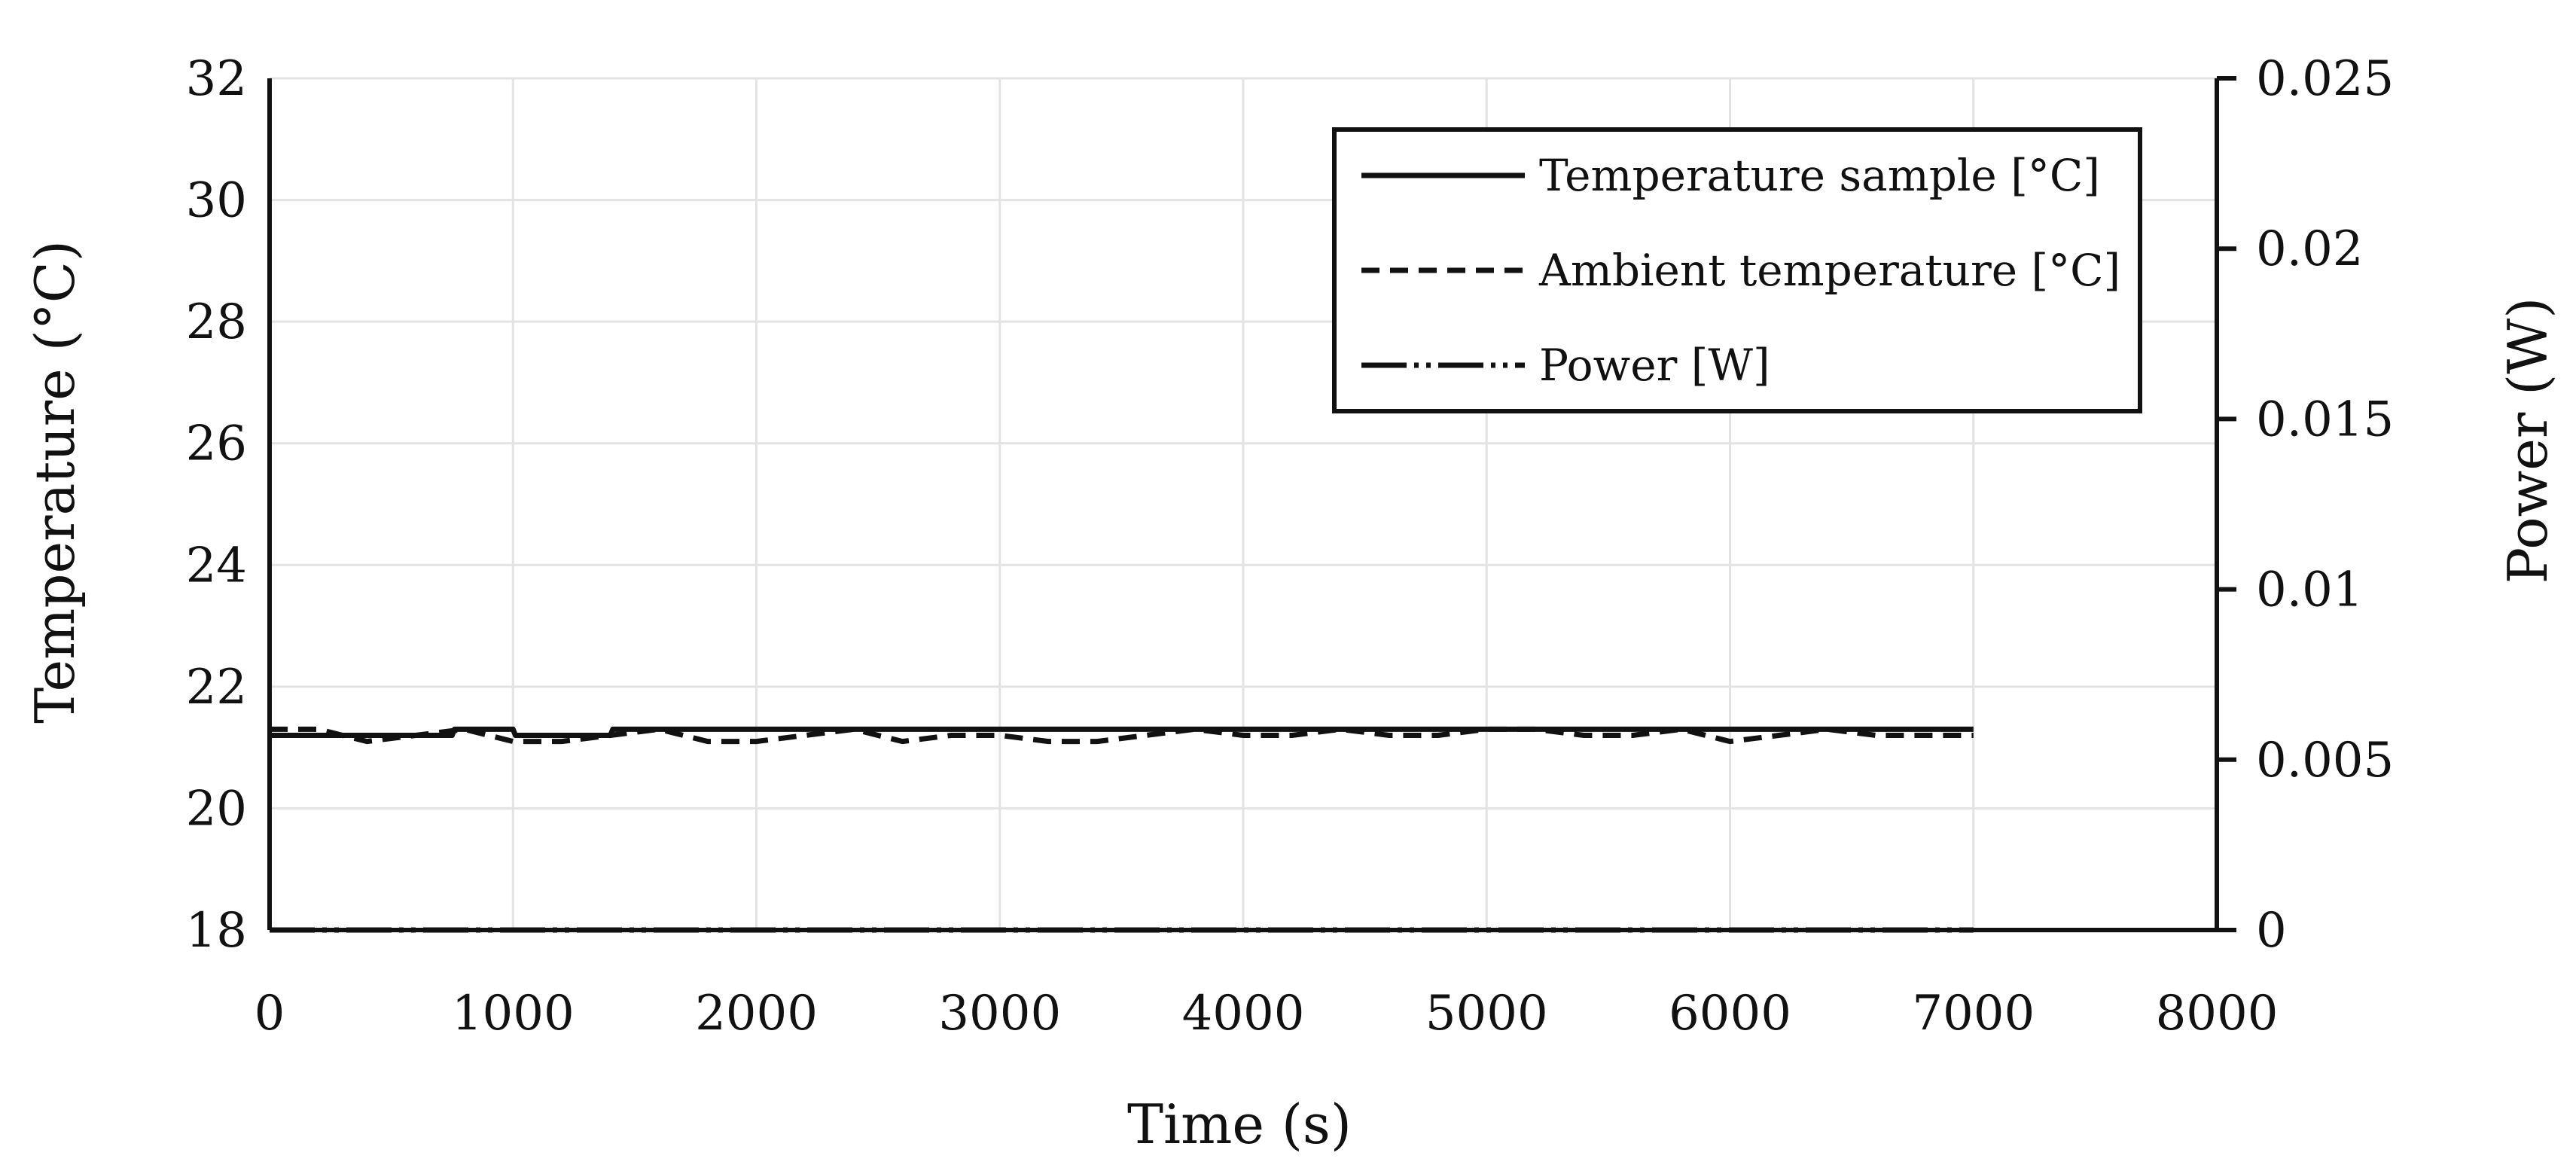  I want to click on y-left-tick-label: 26, so click(216, 444).